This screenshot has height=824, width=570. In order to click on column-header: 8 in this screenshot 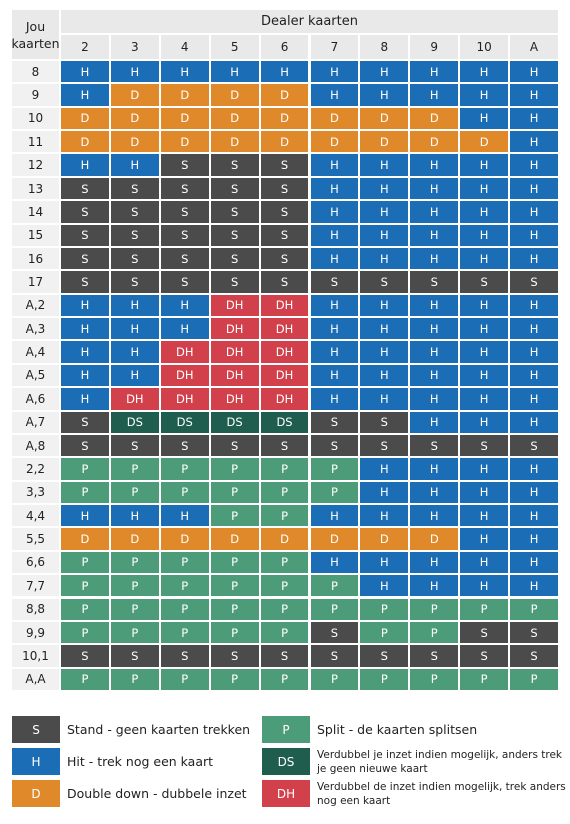, I will do `click(384, 47)`.